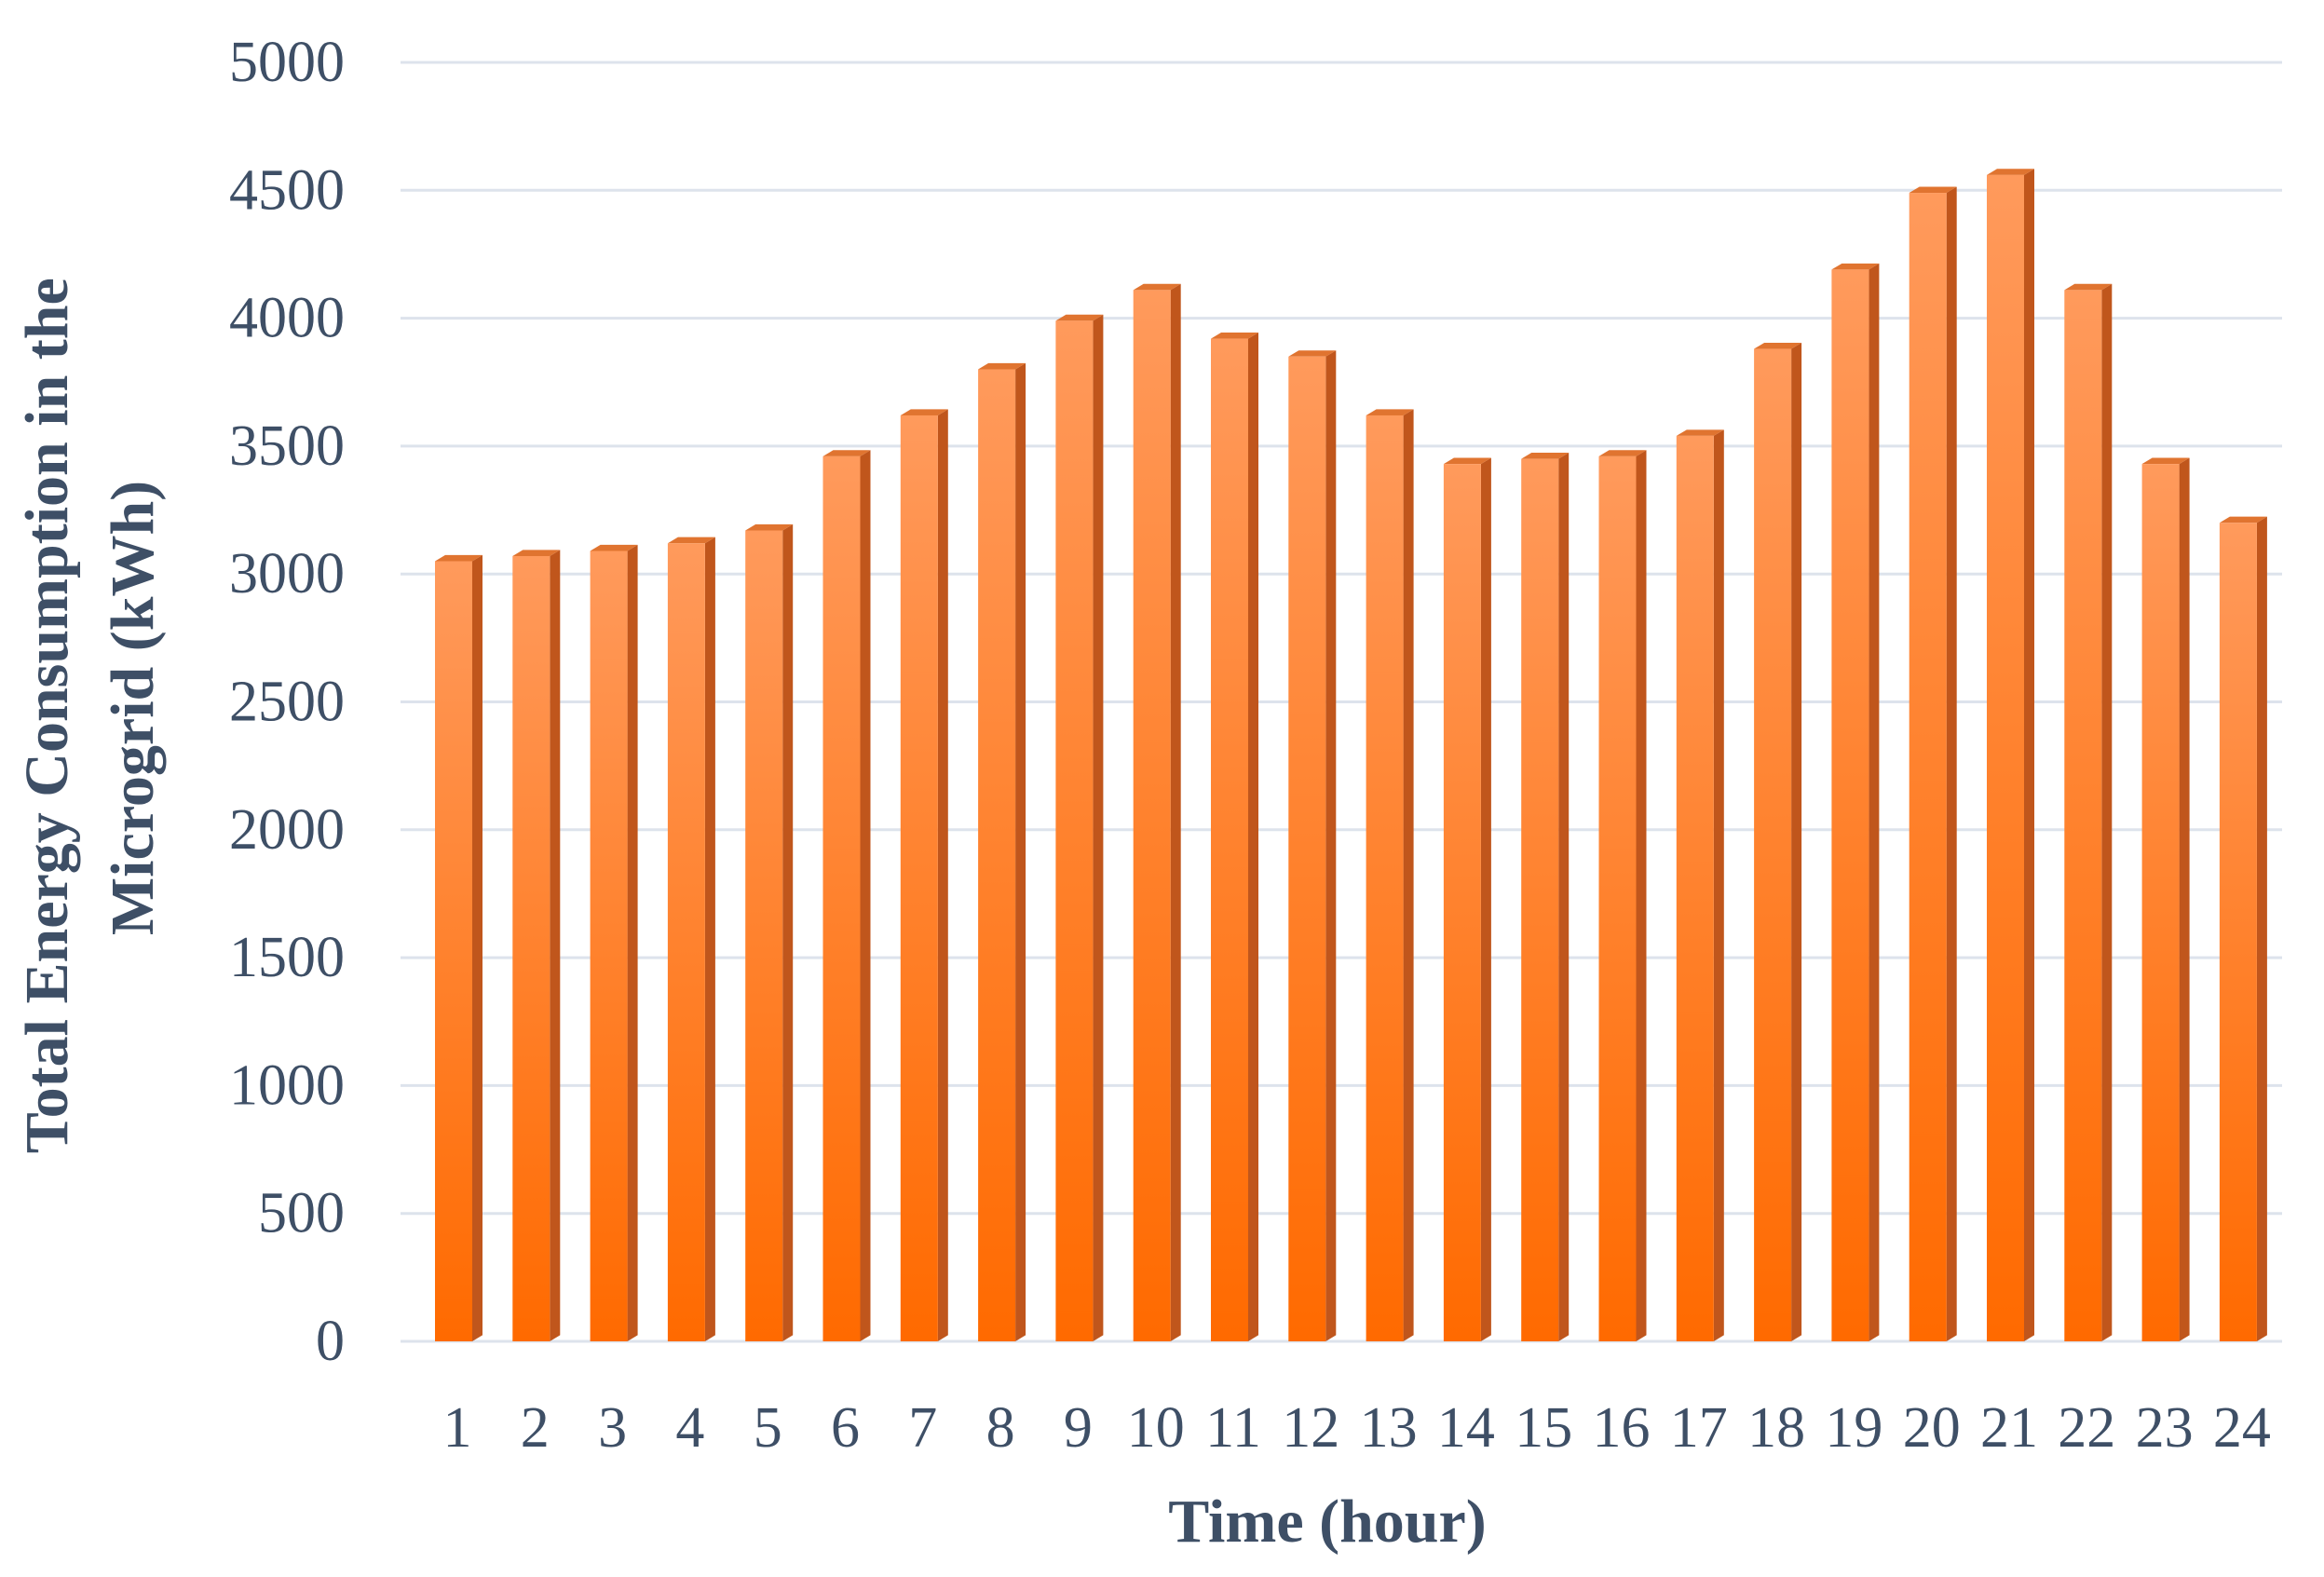  Describe the element at coordinates (287, 958) in the screenshot. I see `y-tick-label: 1500` at that location.